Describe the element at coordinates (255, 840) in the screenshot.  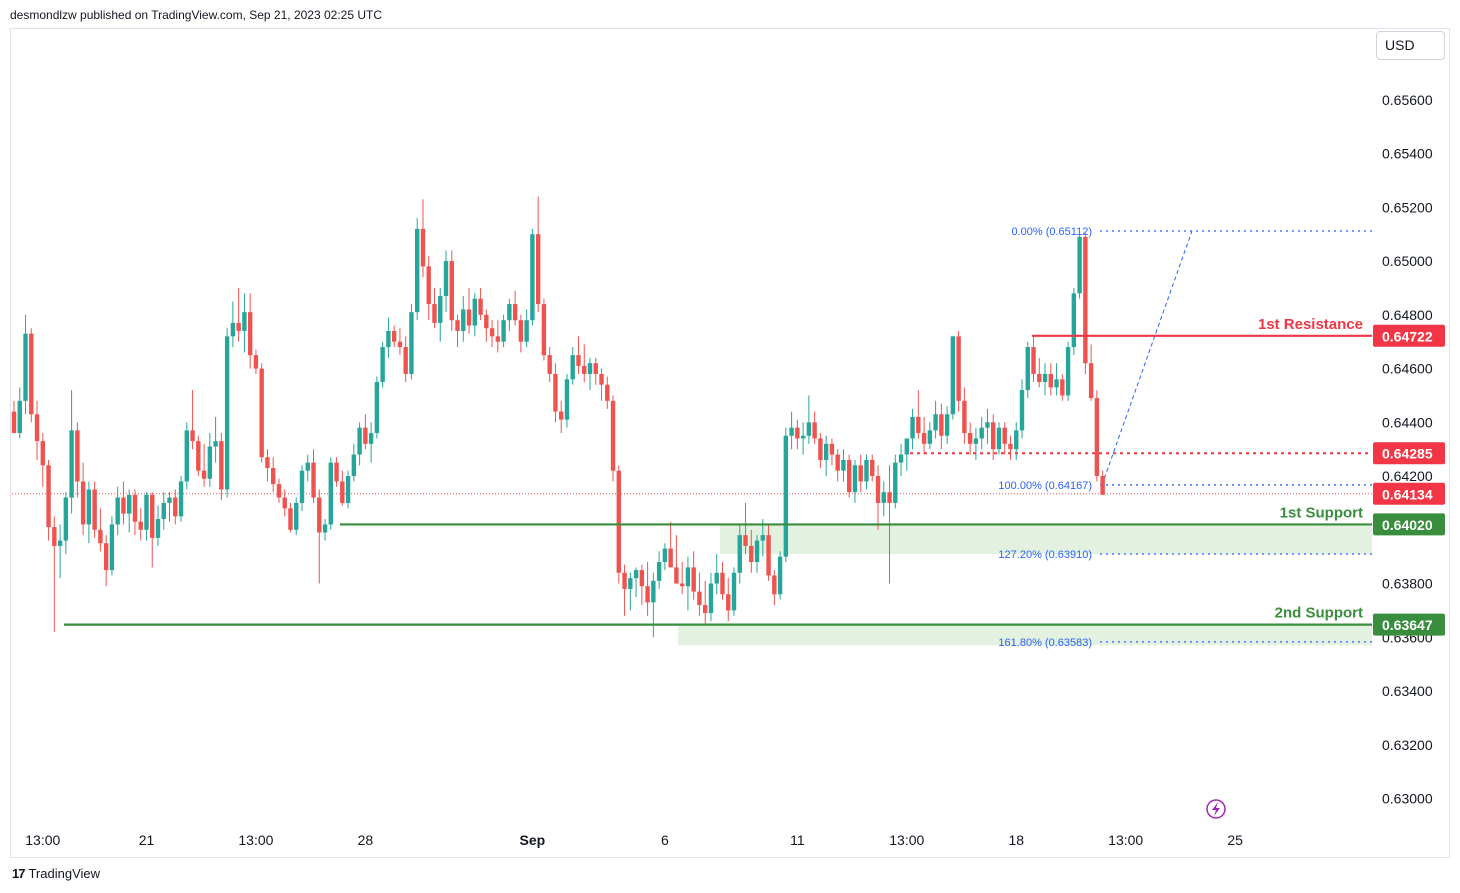
I see `x-tick-label: 13:00` at that location.